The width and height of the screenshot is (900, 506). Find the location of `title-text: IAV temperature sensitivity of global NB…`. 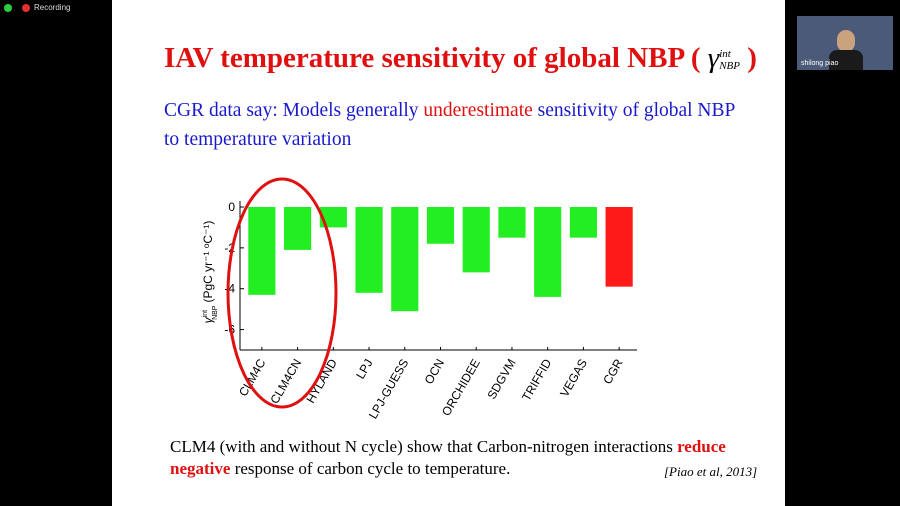

title-text: IAV temperature sensitivity of global NB… is located at coordinates (432, 58).